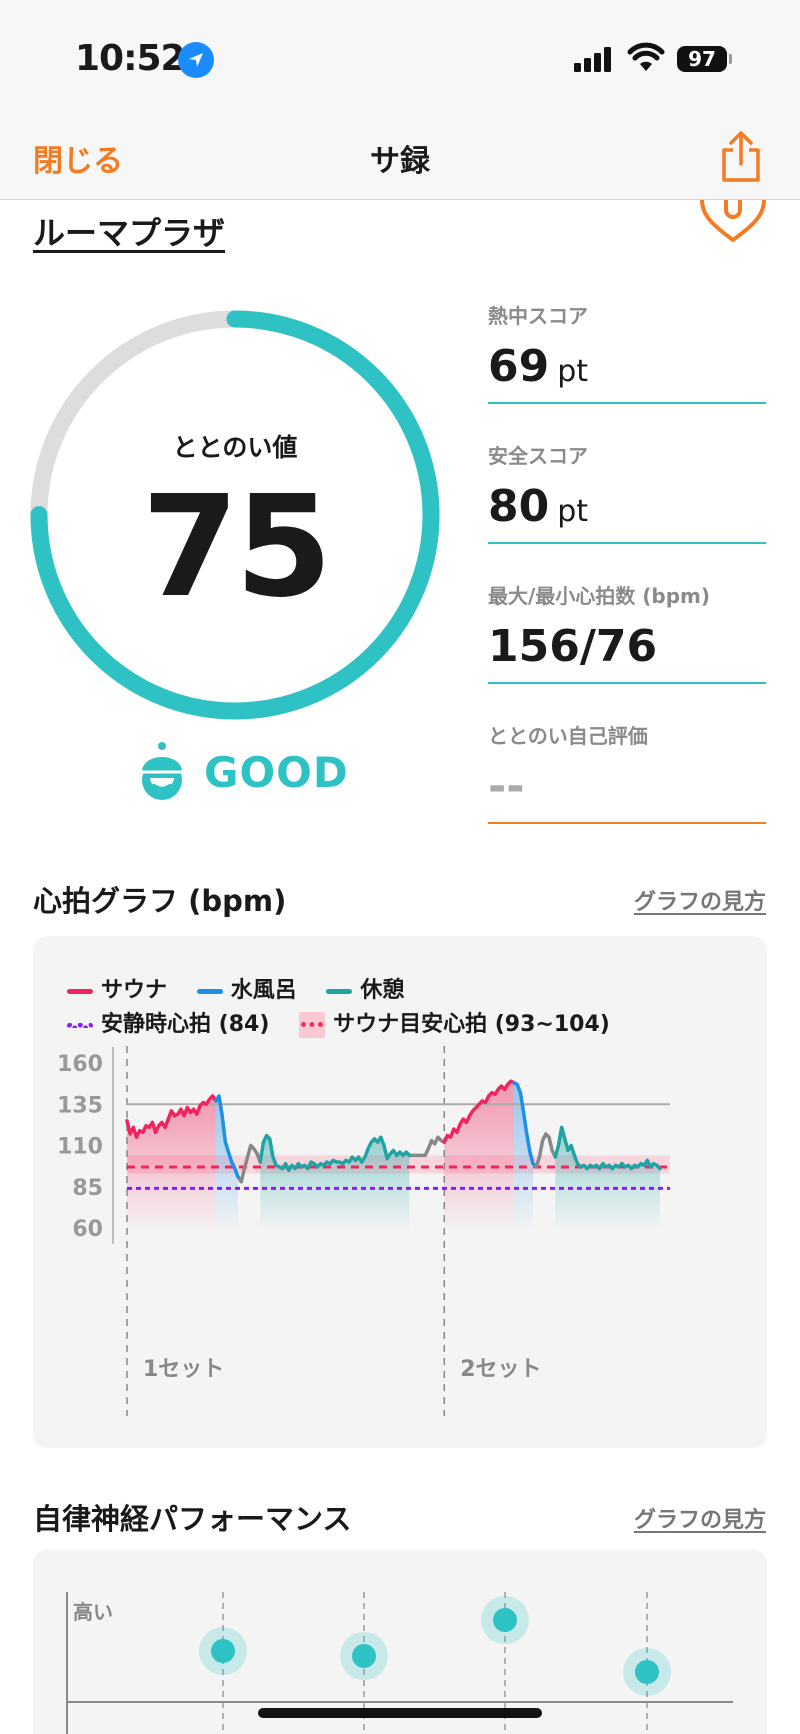  What do you see at coordinates (599, 596) in the screenshot?
I see `metric-label: 最大/最小心拍数 (bpm)` at bounding box center [599, 596].